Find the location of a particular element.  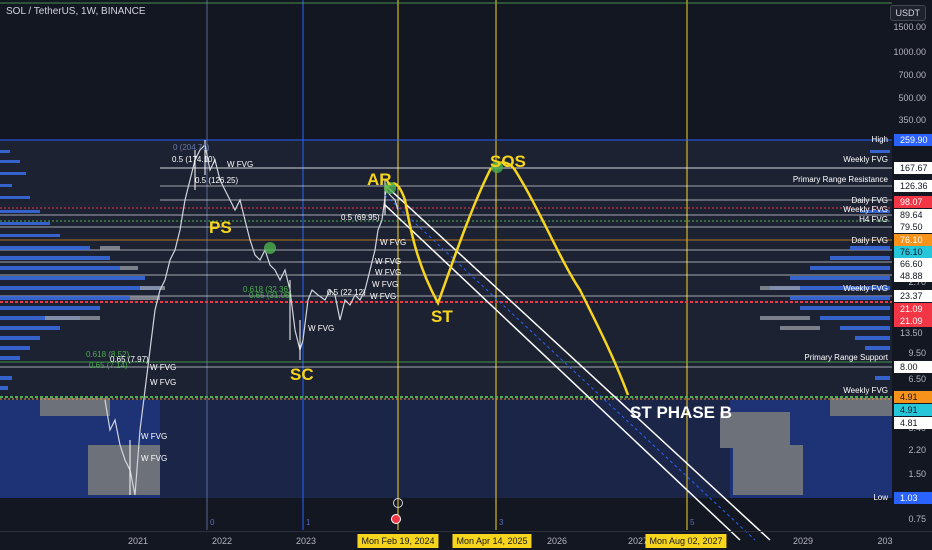

period-number: 3 is located at coordinates (501, 522).